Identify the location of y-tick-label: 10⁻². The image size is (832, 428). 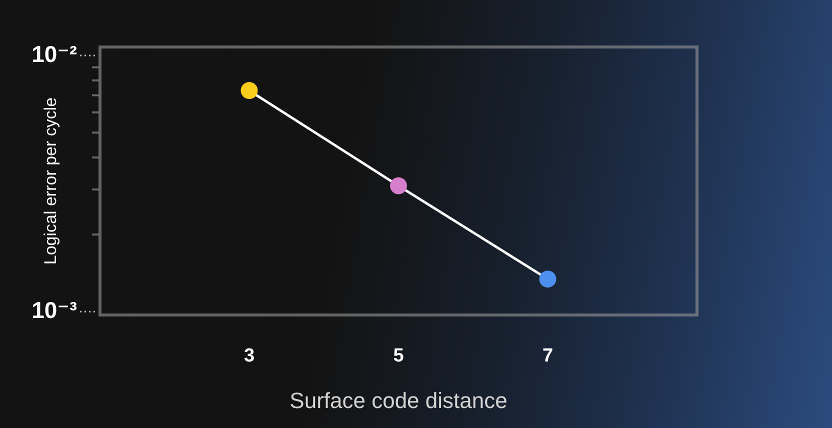
(55, 53).